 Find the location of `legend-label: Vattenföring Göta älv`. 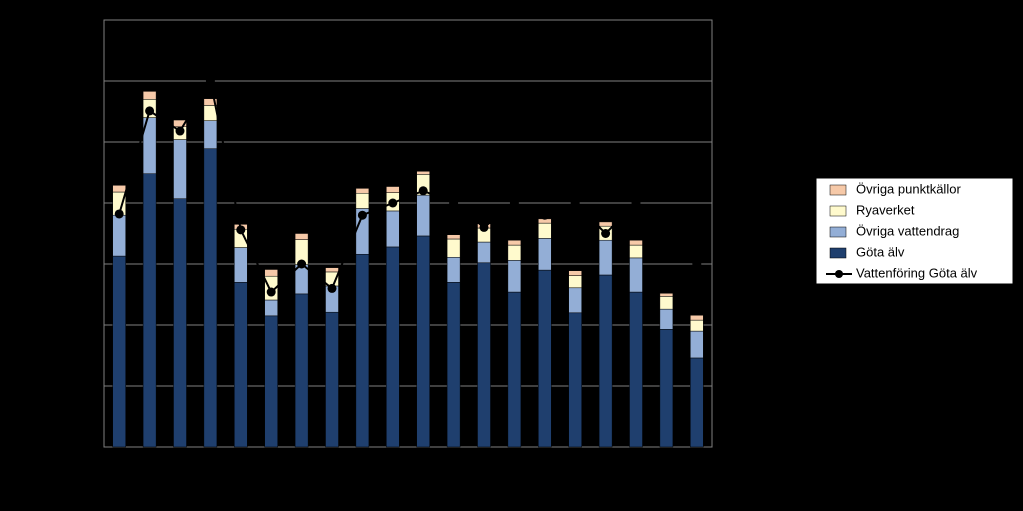

legend-label: Vattenföring Göta älv is located at coordinates (917, 272).